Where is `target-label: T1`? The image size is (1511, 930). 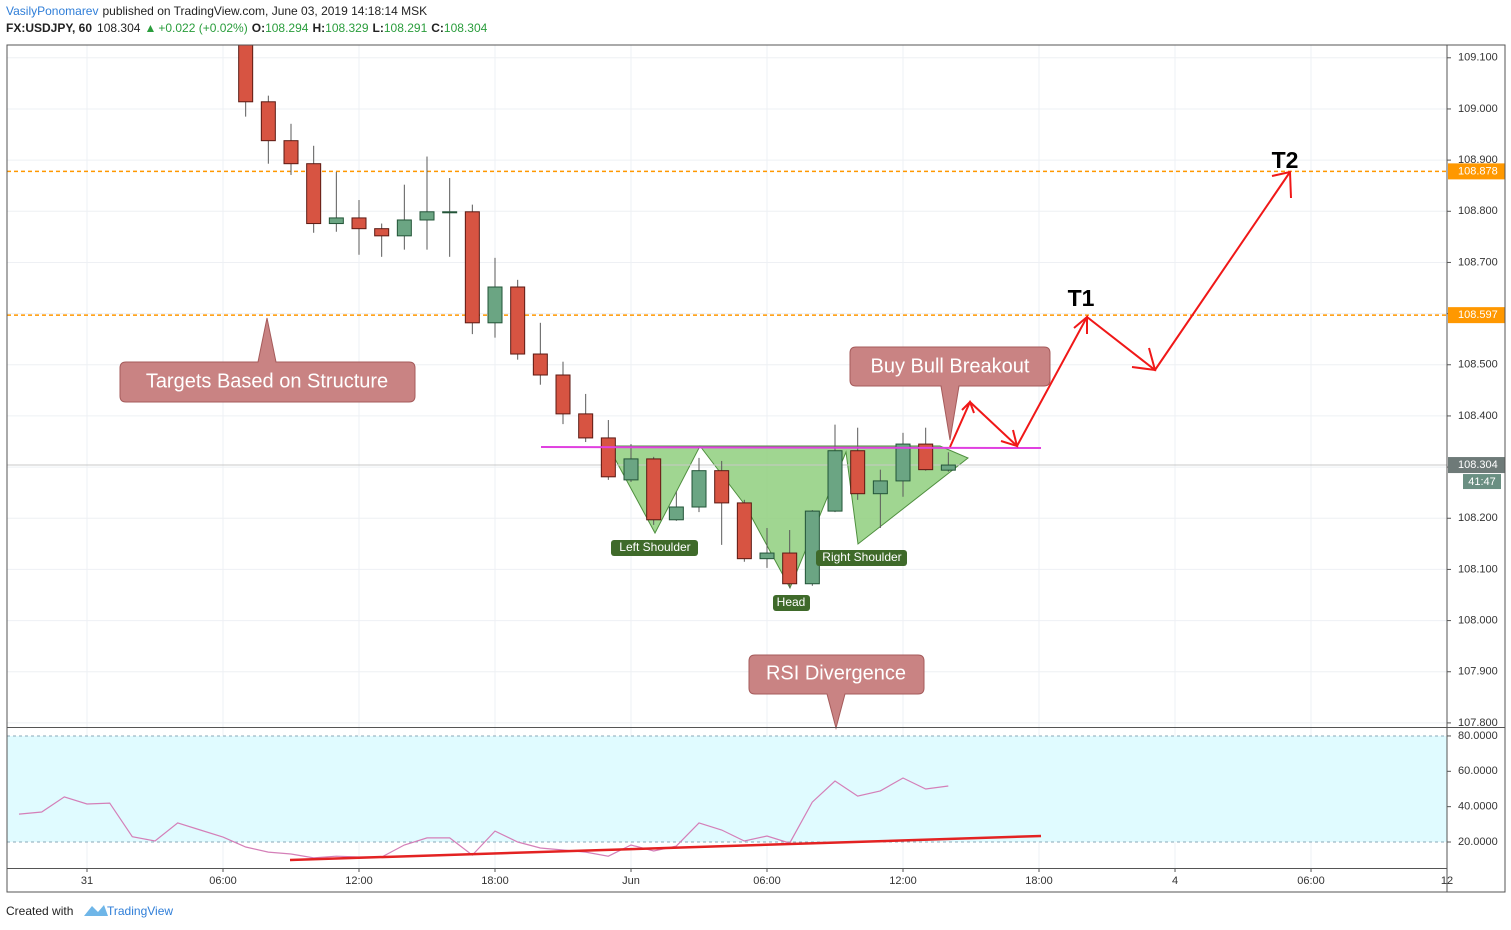 target-label: T1 is located at coordinates (1081, 298).